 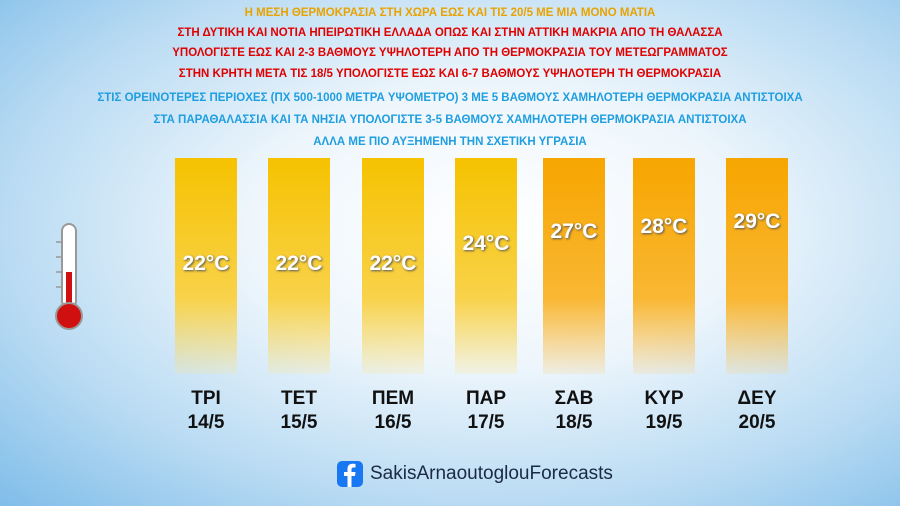 I want to click on day-date: 15/5, so click(x=299, y=422).